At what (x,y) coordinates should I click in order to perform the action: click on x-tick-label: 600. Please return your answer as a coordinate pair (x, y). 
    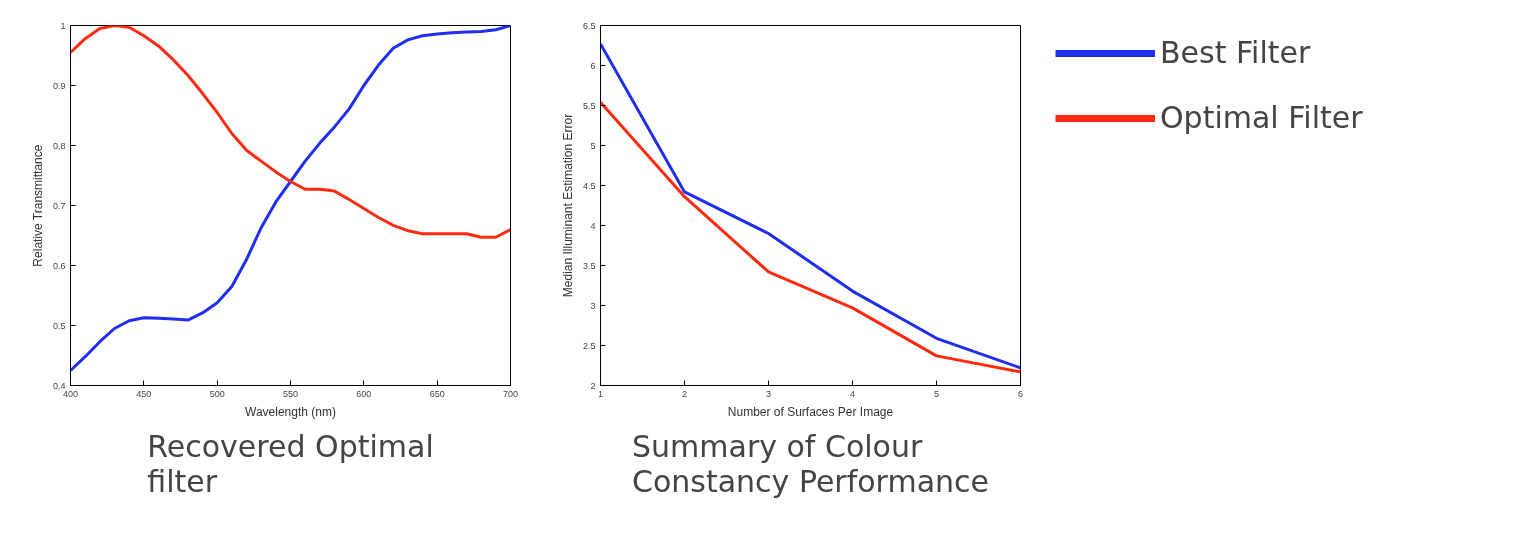
    Looking at the image, I should click on (364, 393).